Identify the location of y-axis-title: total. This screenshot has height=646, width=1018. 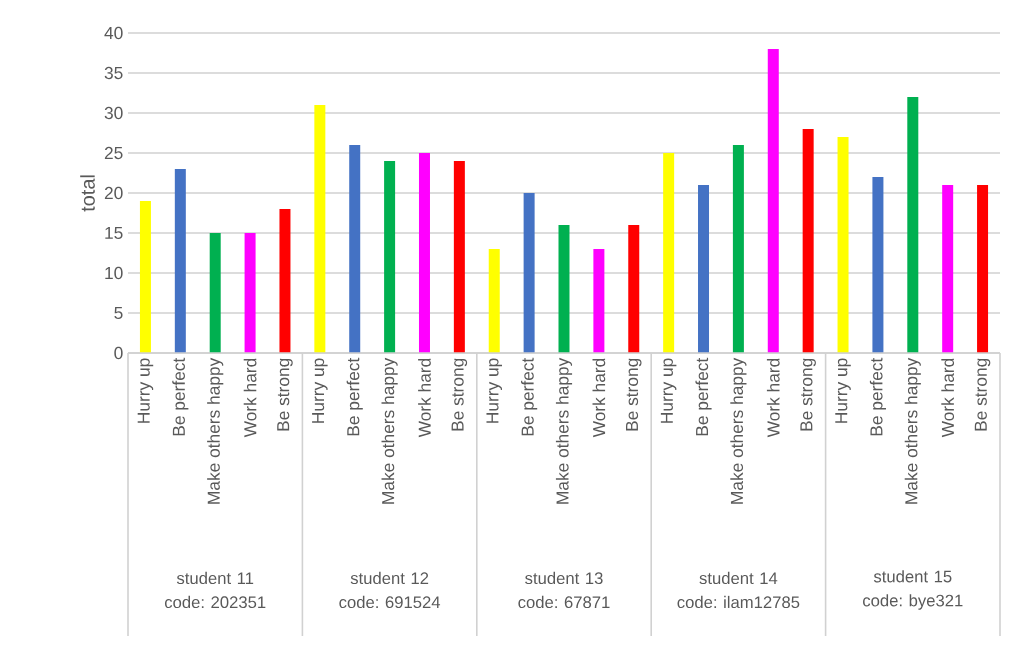
(87, 193).